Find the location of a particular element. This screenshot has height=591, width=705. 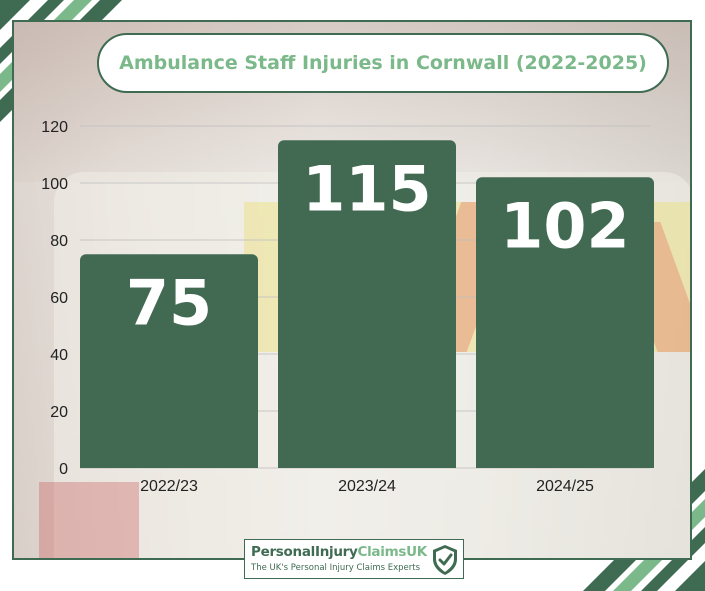

logo-name: PersonalInjuryClaimsUK is located at coordinates (339, 552).